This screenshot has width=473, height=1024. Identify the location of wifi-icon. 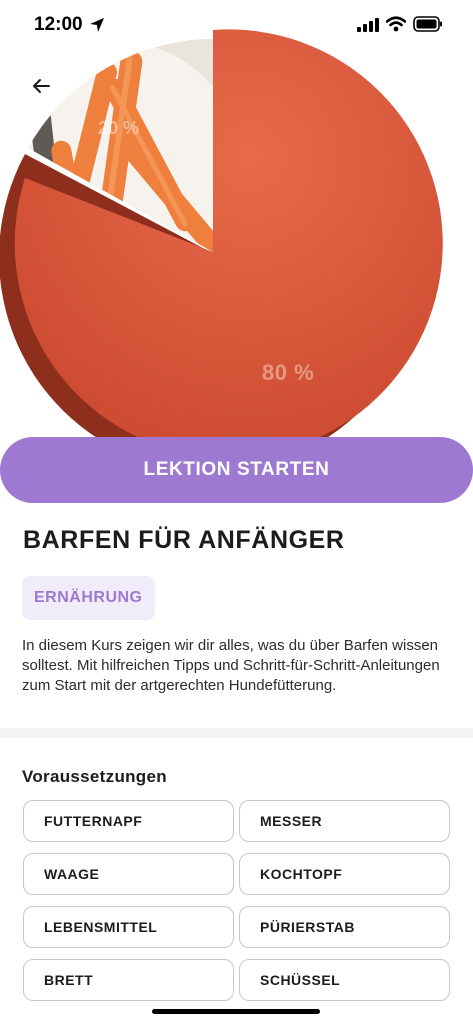
(396, 24).